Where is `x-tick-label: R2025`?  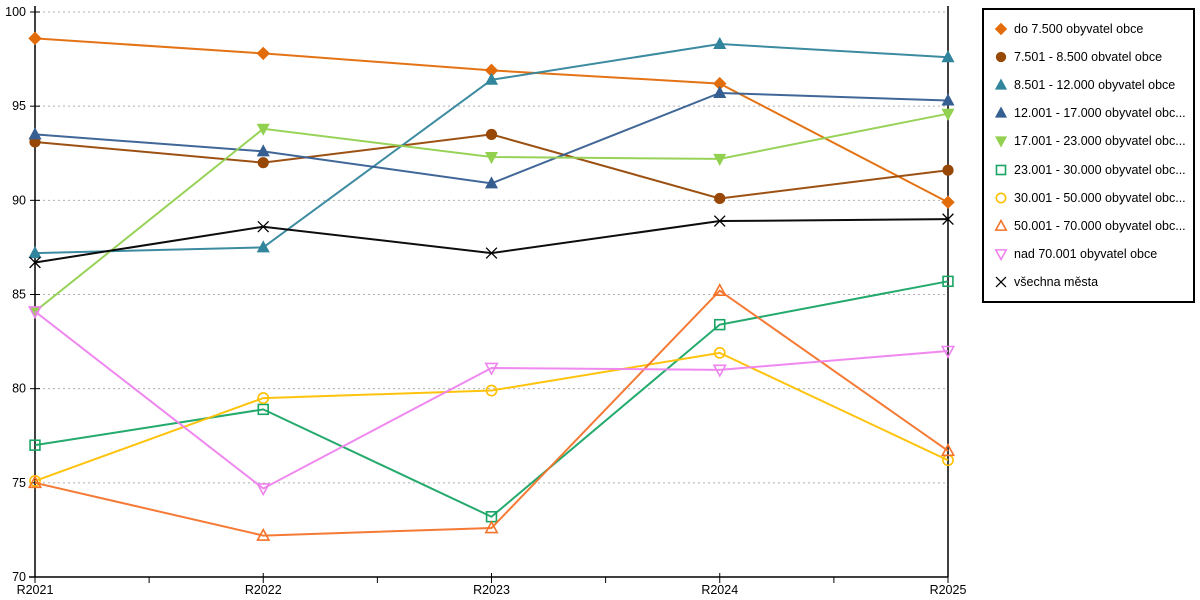 x-tick-label: R2025 is located at coordinates (948, 590).